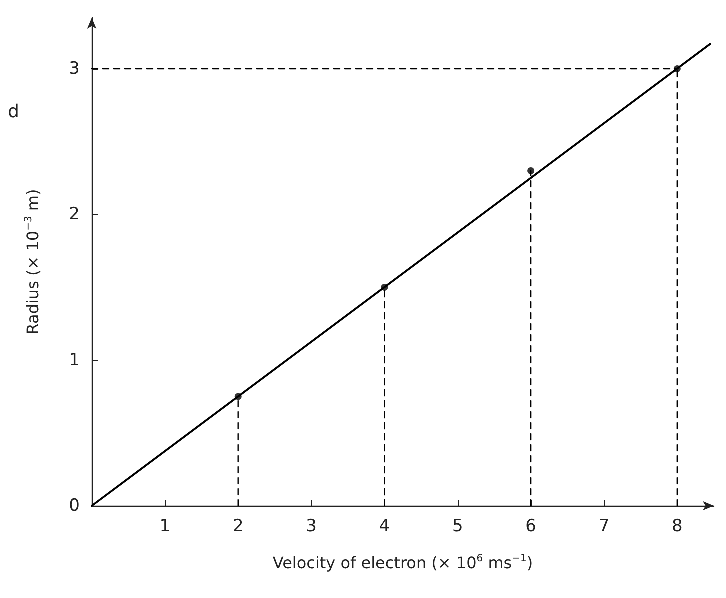 The height and width of the screenshot is (598, 726). What do you see at coordinates (384, 526) in the screenshot?
I see `x-tick-label: 4` at bounding box center [384, 526].